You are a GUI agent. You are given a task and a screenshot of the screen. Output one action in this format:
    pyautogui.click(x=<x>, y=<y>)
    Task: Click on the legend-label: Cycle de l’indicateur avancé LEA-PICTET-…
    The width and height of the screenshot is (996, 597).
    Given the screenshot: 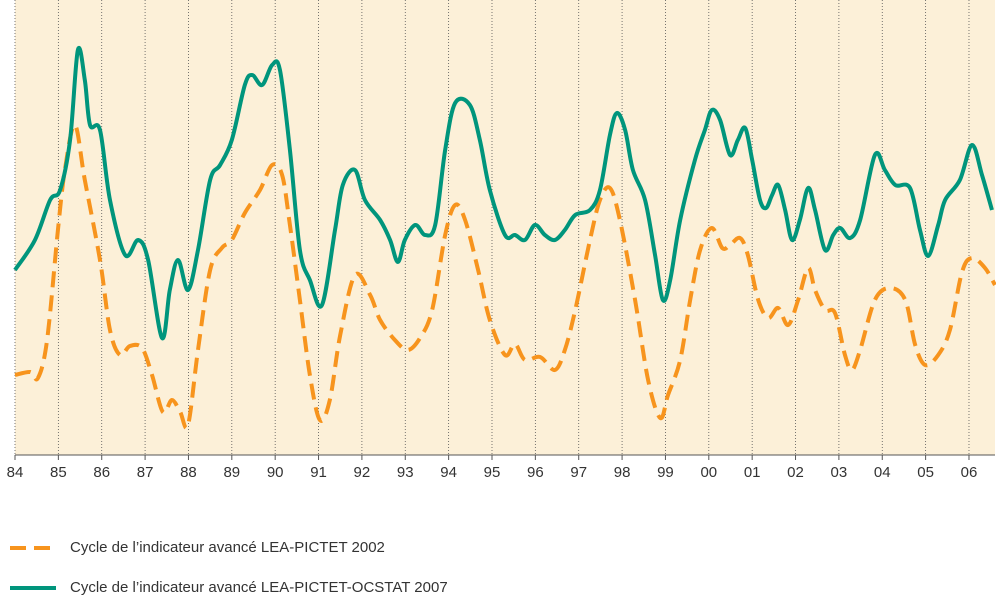 What is the action you would take?
    pyautogui.click(x=259, y=587)
    